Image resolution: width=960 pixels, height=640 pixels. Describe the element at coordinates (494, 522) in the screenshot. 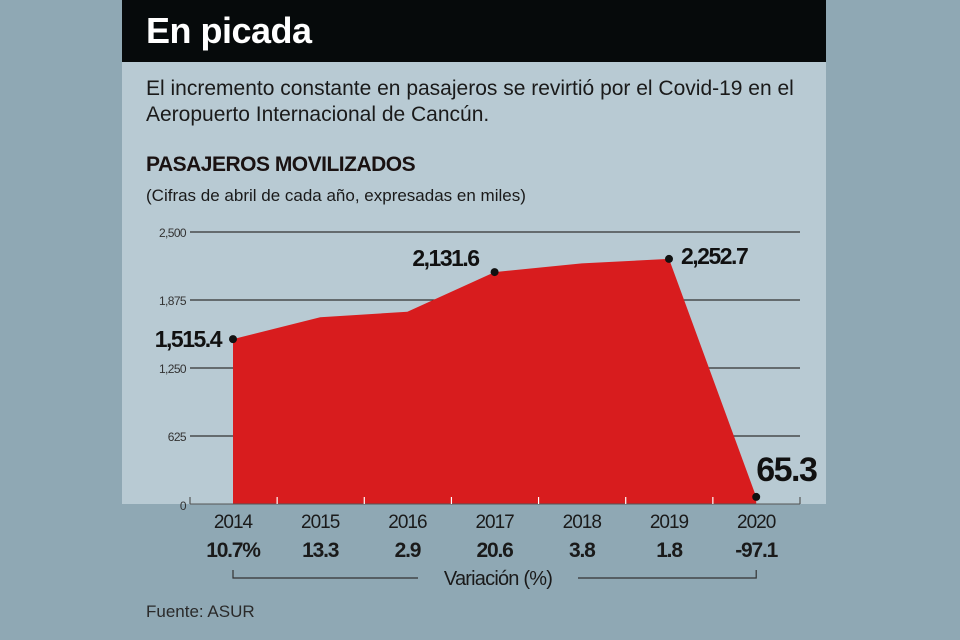

I see `x-tick-label: 2017` at that location.